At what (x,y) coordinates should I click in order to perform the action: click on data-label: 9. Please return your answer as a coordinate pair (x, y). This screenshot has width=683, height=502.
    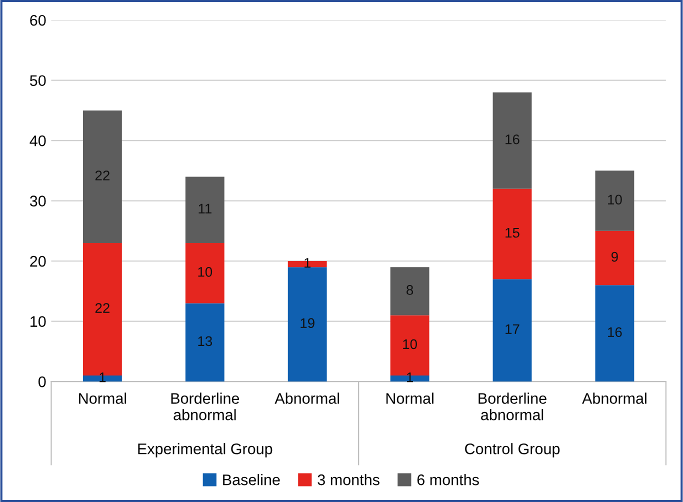
    Looking at the image, I should click on (614, 257).